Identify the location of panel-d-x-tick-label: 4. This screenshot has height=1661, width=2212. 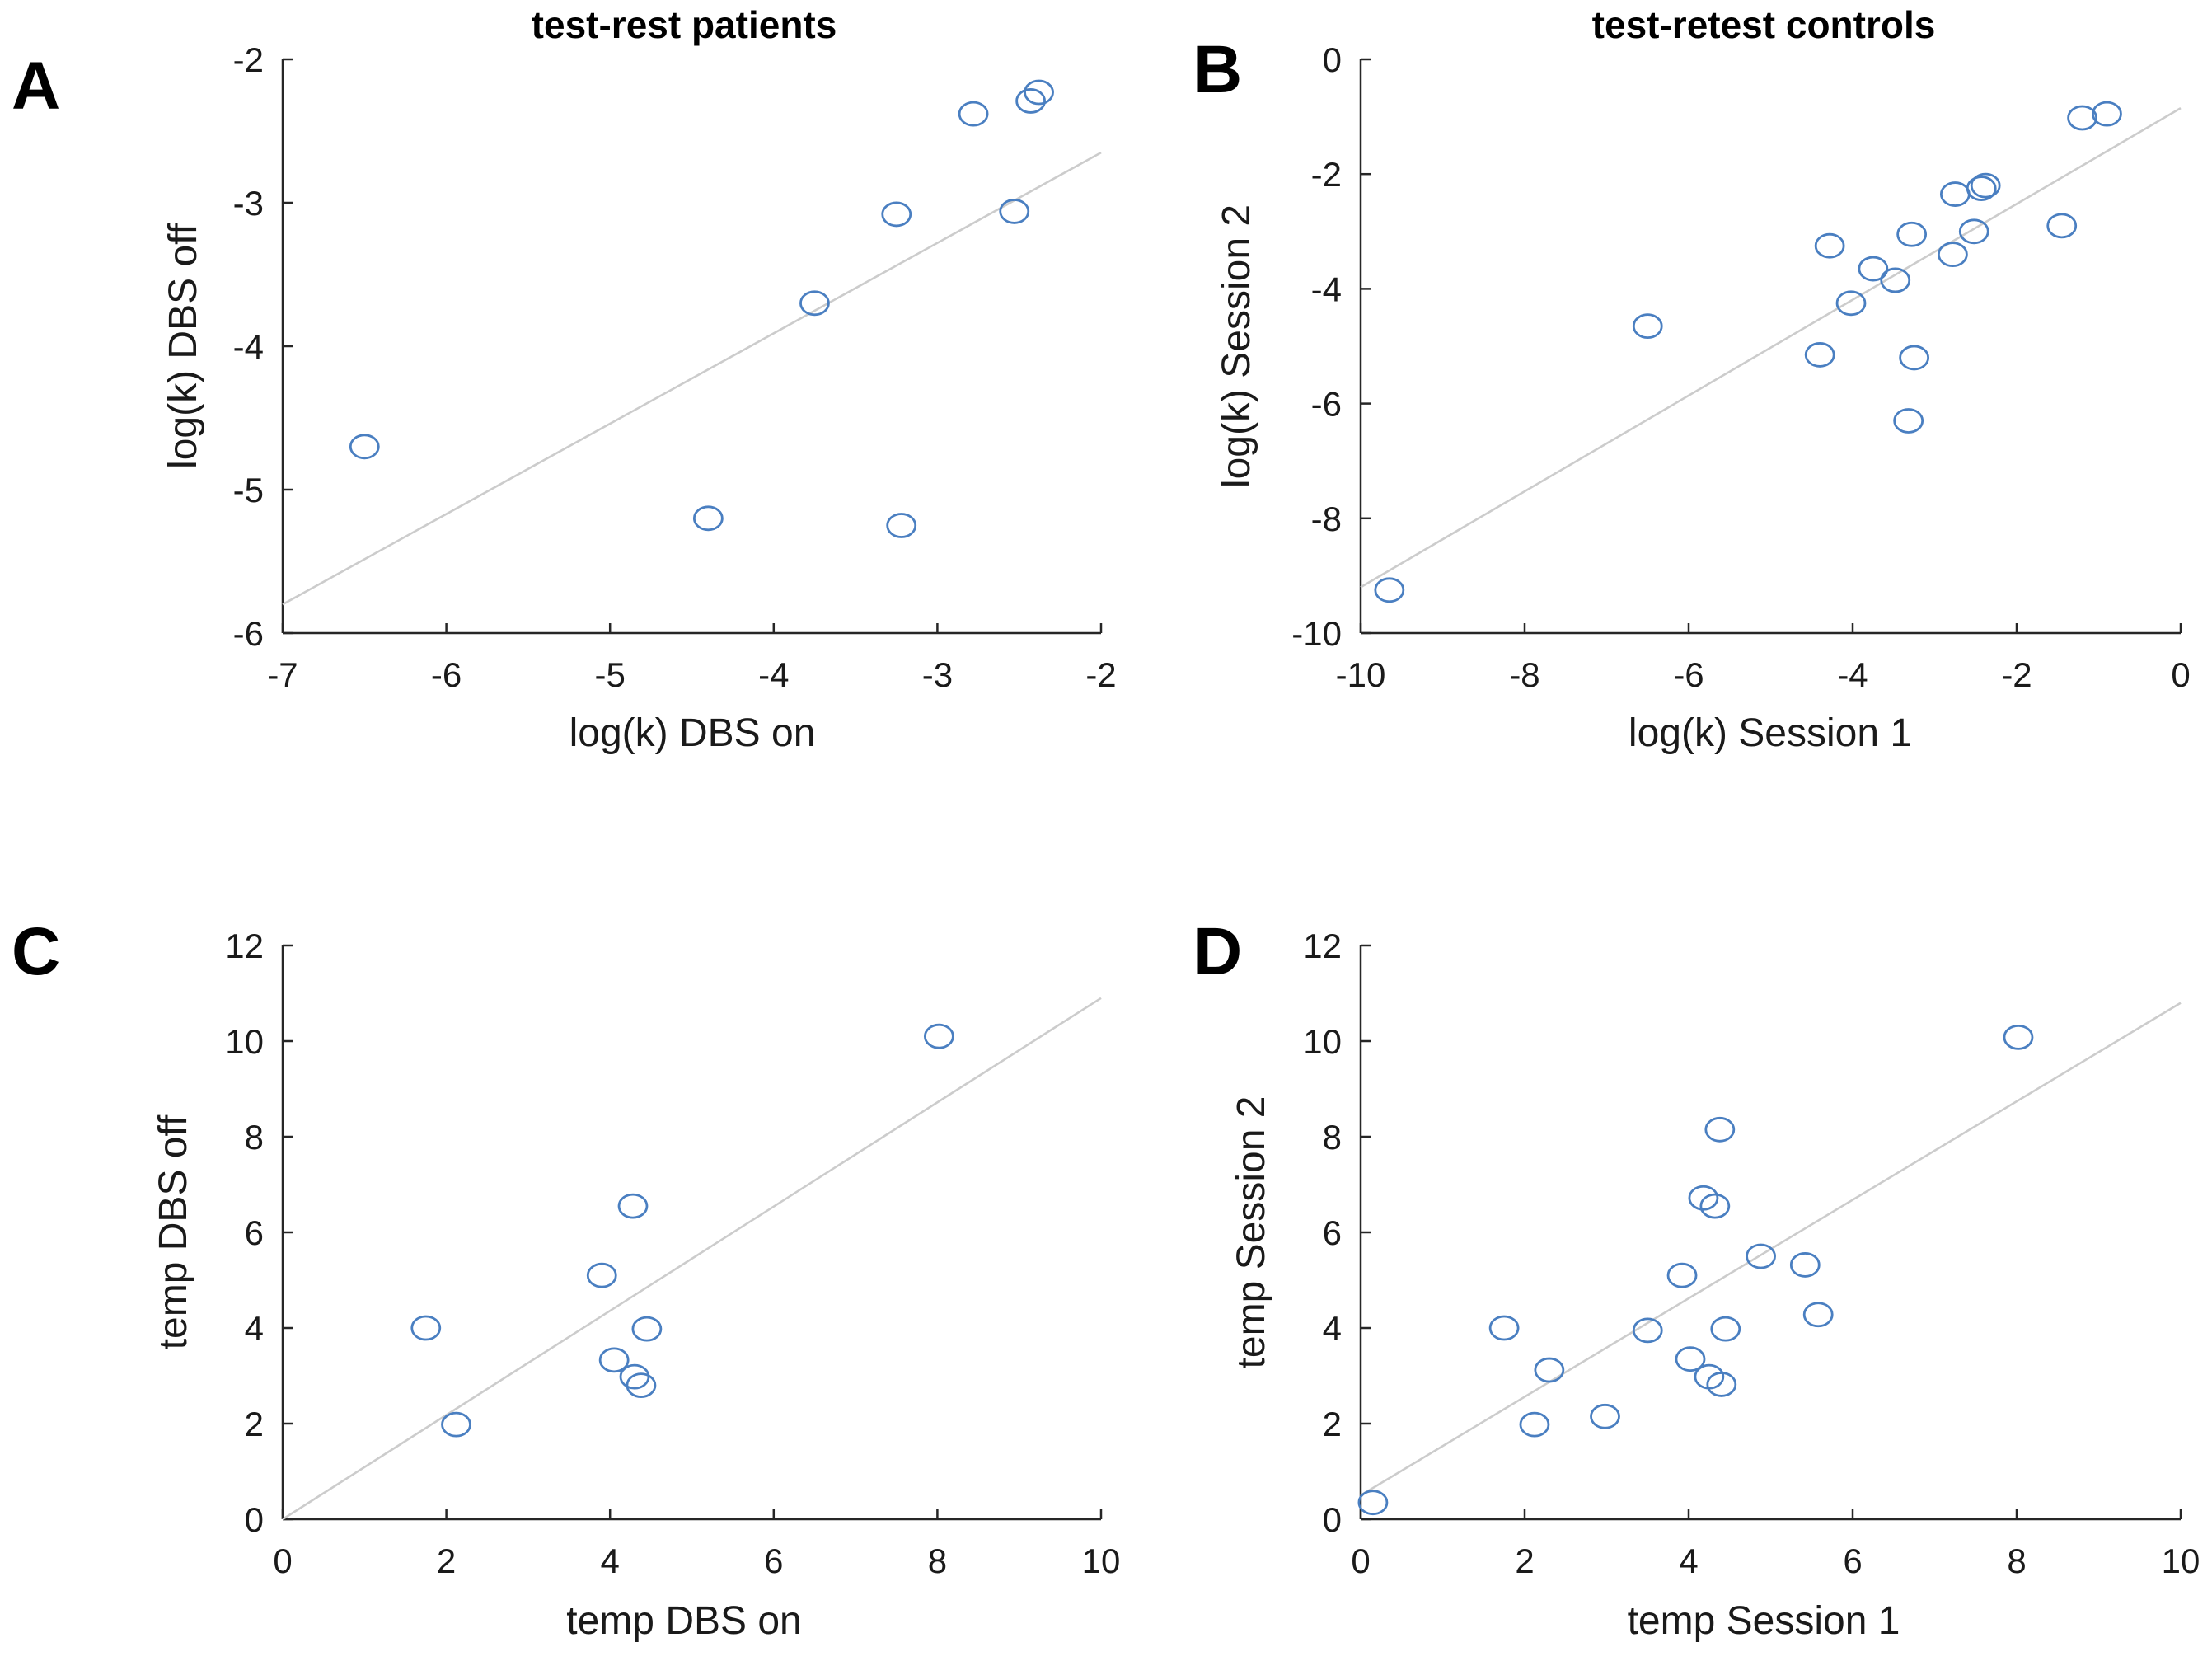
(1688, 1560).